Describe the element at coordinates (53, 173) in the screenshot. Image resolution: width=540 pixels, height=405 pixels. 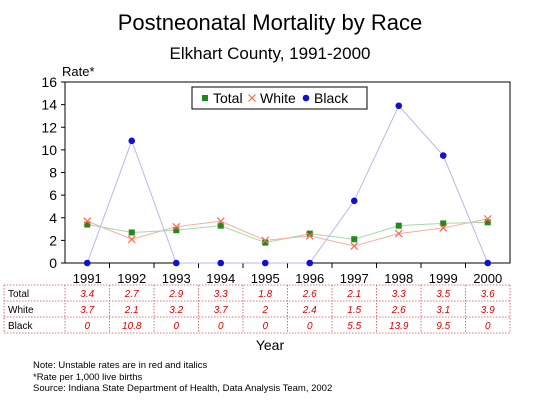
I see `y-tick-label: 8` at that location.